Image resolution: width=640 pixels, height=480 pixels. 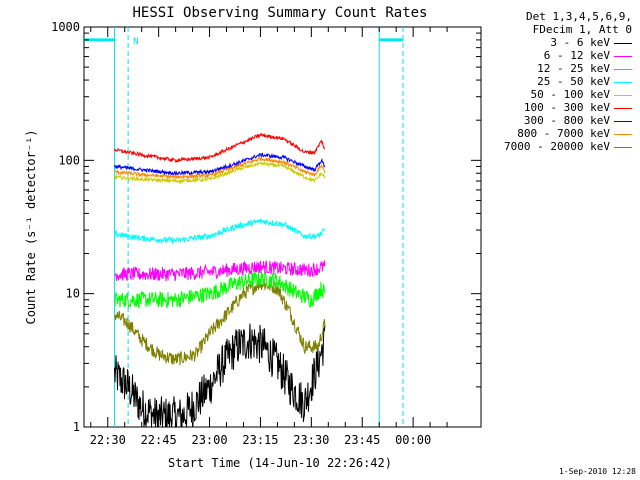 I want to click on x-axis-label: Start Time (14-Jun-10 22:26:42), so click(x=280, y=463).